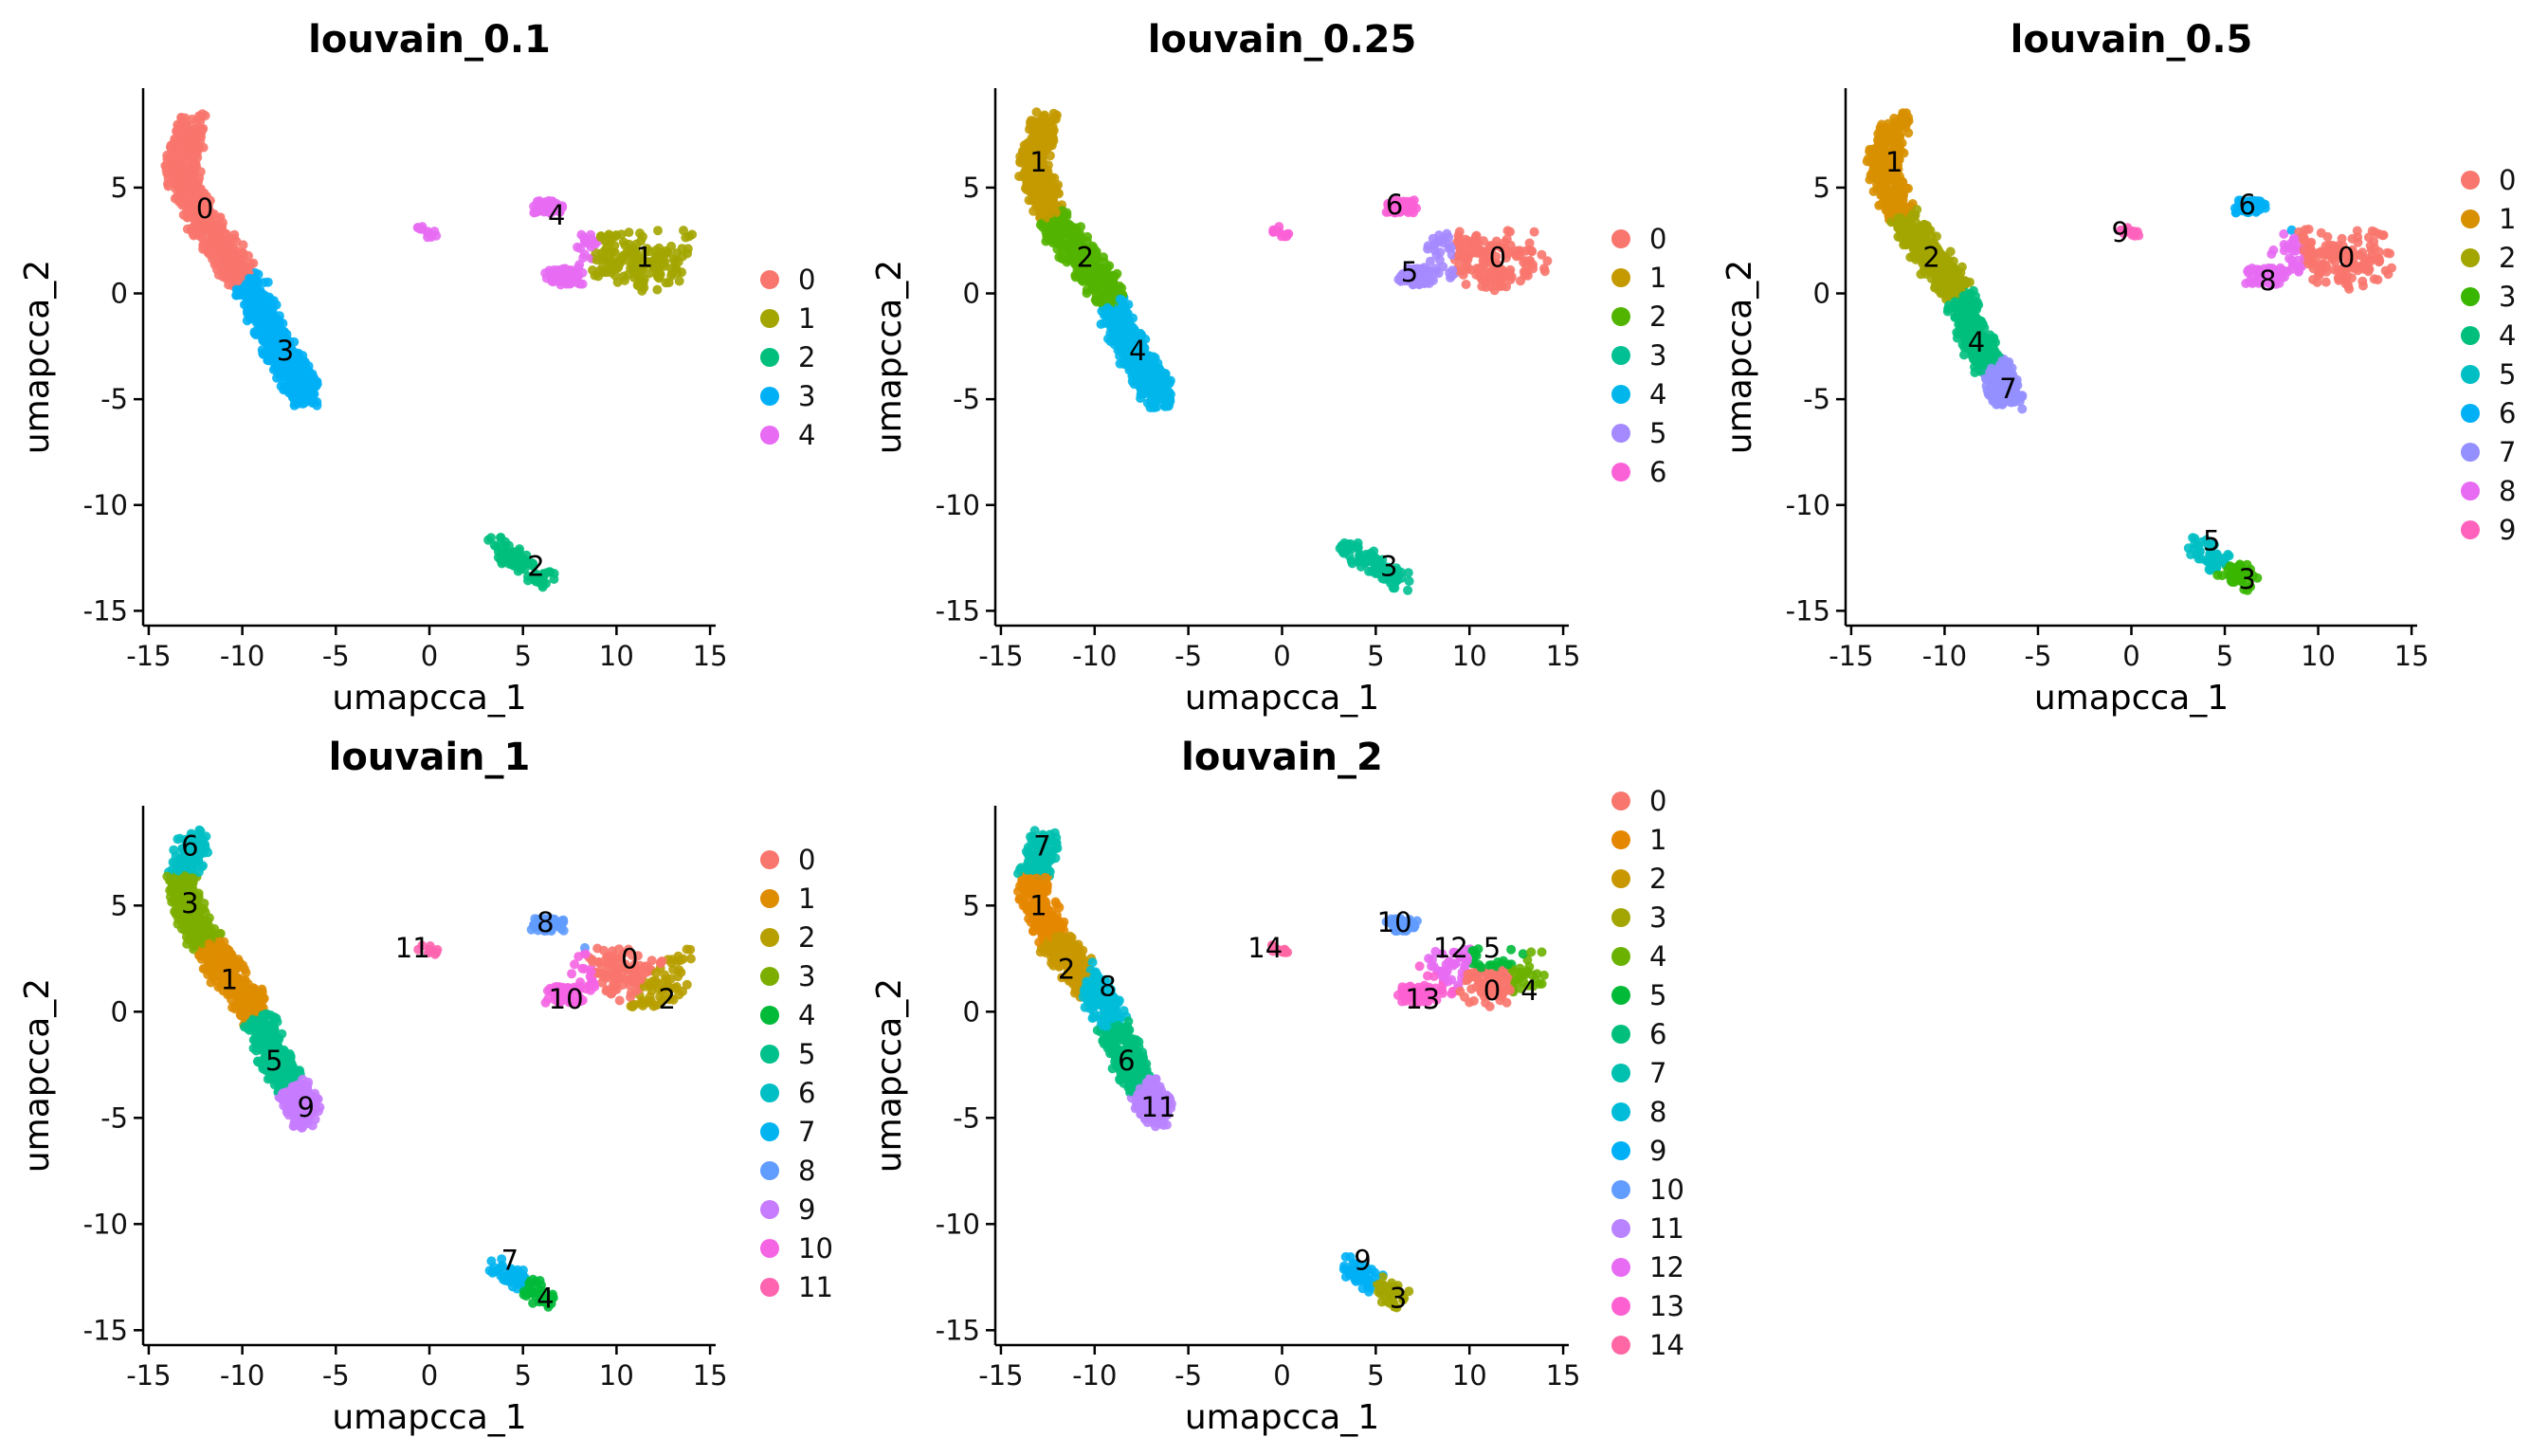  What do you see at coordinates (1388, 566) in the screenshot?
I see `cluster-label: 3` at bounding box center [1388, 566].